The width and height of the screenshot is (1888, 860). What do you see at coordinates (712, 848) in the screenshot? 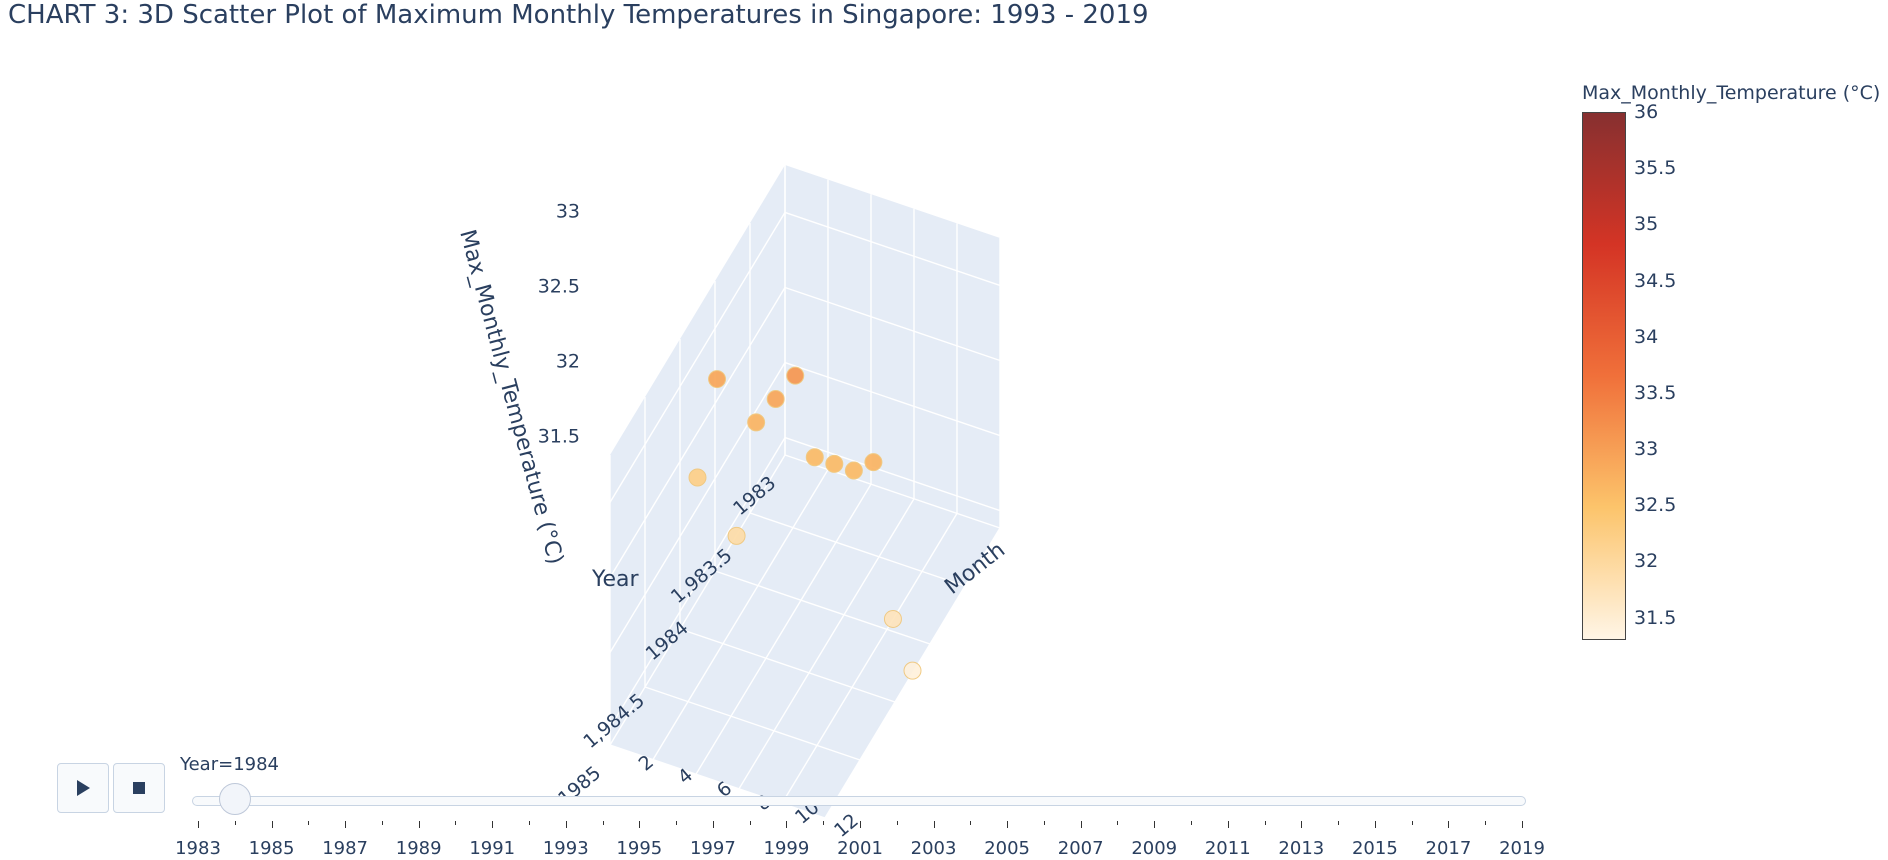
I see `slider-tick-label: 1997` at bounding box center [712, 848].